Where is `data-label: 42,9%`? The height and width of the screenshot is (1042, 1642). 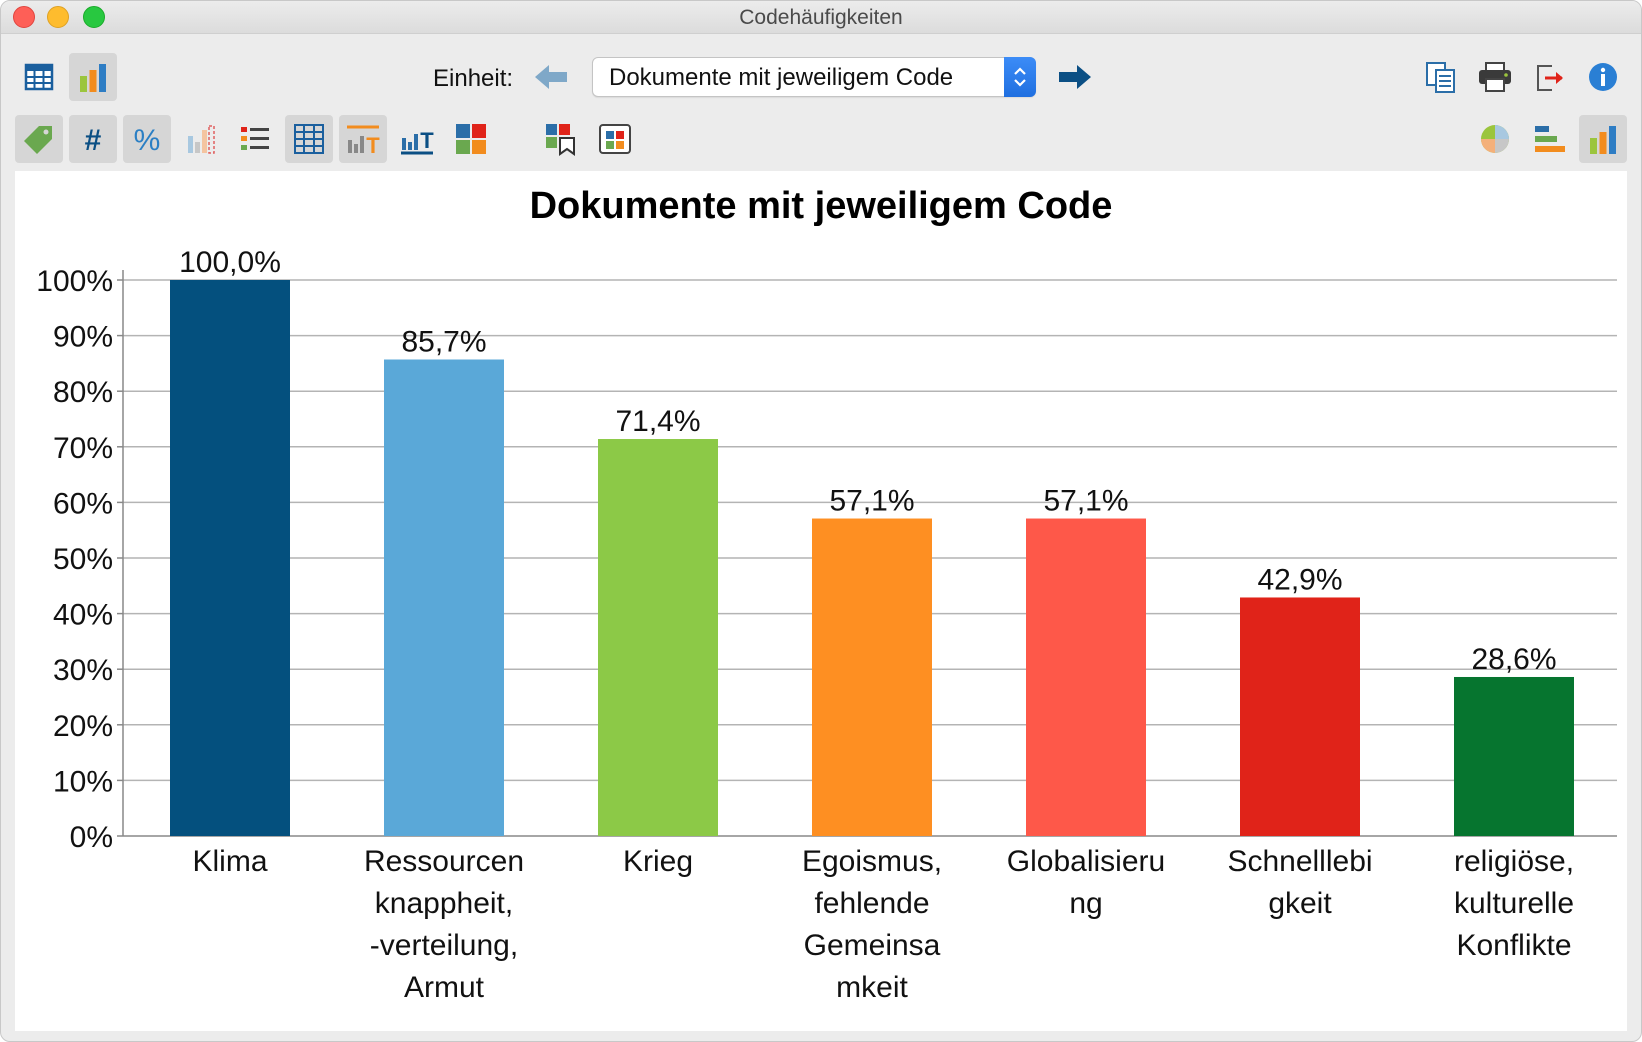
data-label: 42,9% is located at coordinates (1299, 579).